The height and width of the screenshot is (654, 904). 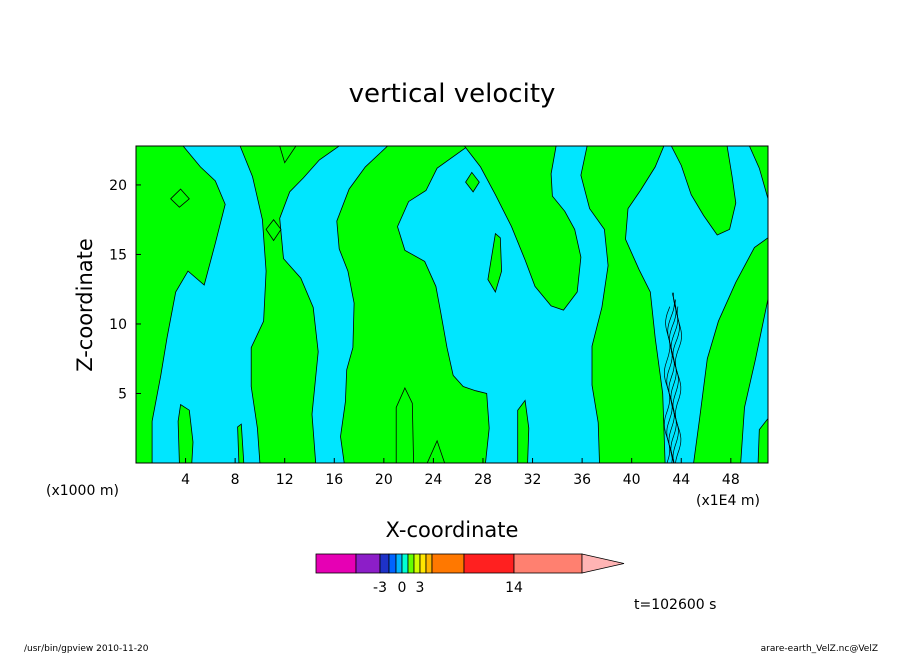 What do you see at coordinates (819, 649) in the screenshot?
I see `footer-right: arare-earth_VelZ.nc@VelZ` at bounding box center [819, 649].